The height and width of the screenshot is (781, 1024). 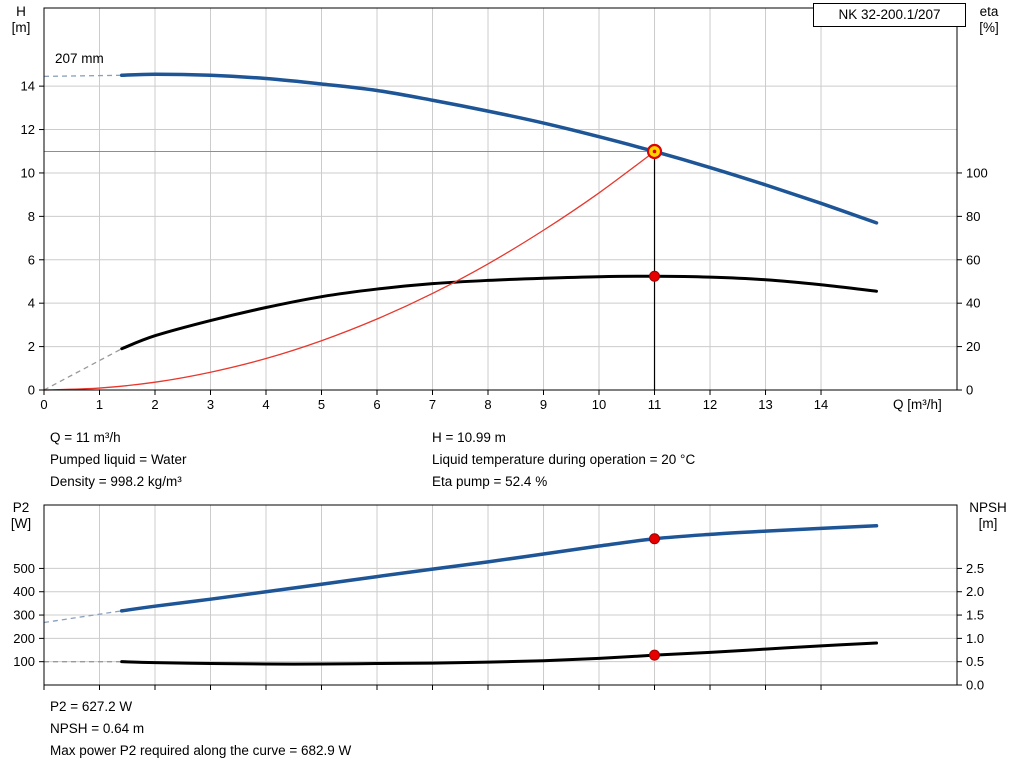 I want to click on eta-axis-title: eta [%], so click(x=989, y=20).